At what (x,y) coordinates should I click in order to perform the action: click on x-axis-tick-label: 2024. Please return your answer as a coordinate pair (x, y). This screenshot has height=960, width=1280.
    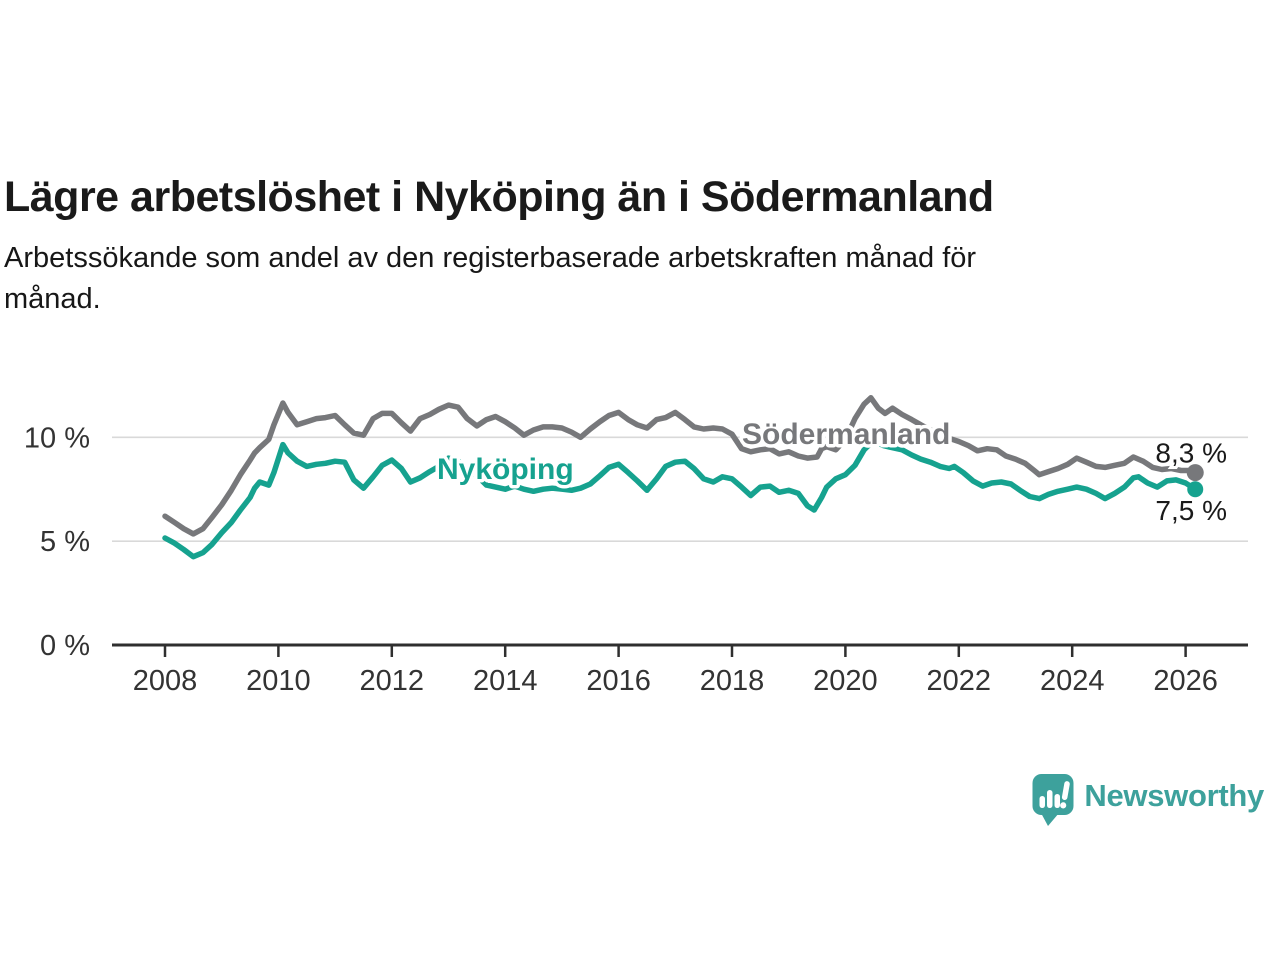
    Looking at the image, I should click on (1072, 681).